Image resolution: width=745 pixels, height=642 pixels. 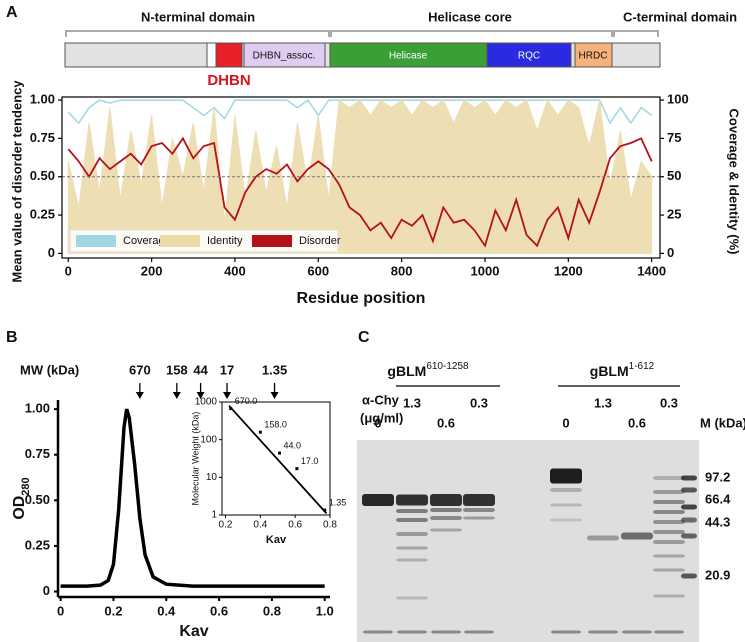 I want to click on y-tick-label: 1, so click(x=214, y=515).